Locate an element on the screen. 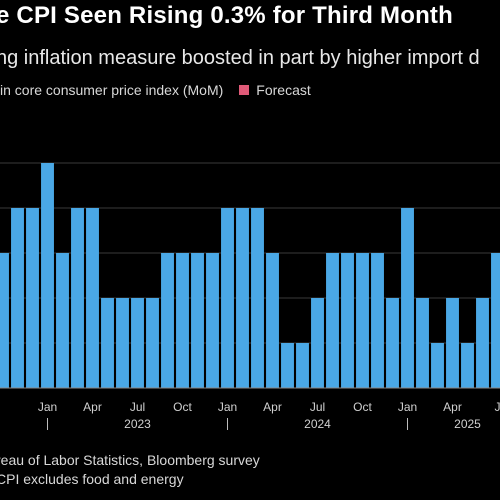 The width and height of the screenshot is (500, 500). chart-title: e CPI Seen Rising 0.3% for Third Month is located at coordinates (226, 15).